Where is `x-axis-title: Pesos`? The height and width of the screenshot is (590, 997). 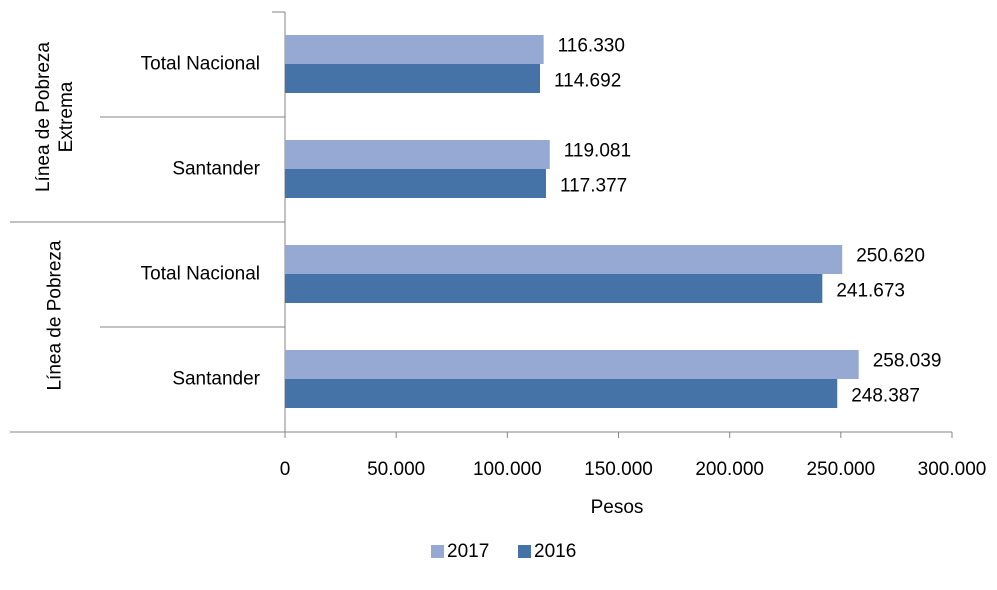
x-axis-title: Pesos is located at coordinates (617, 507).